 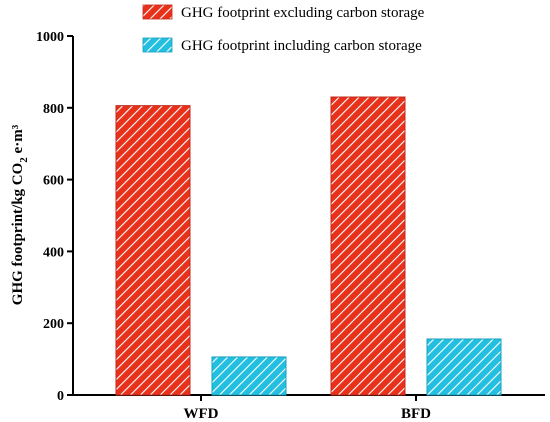 I want to click on bar-bfd-including, so click(x=464, y=367).